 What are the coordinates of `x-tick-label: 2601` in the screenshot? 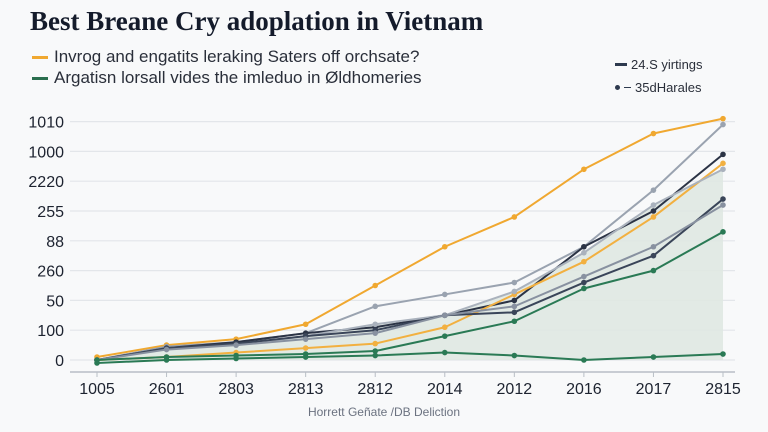 It's located at (167, 389).